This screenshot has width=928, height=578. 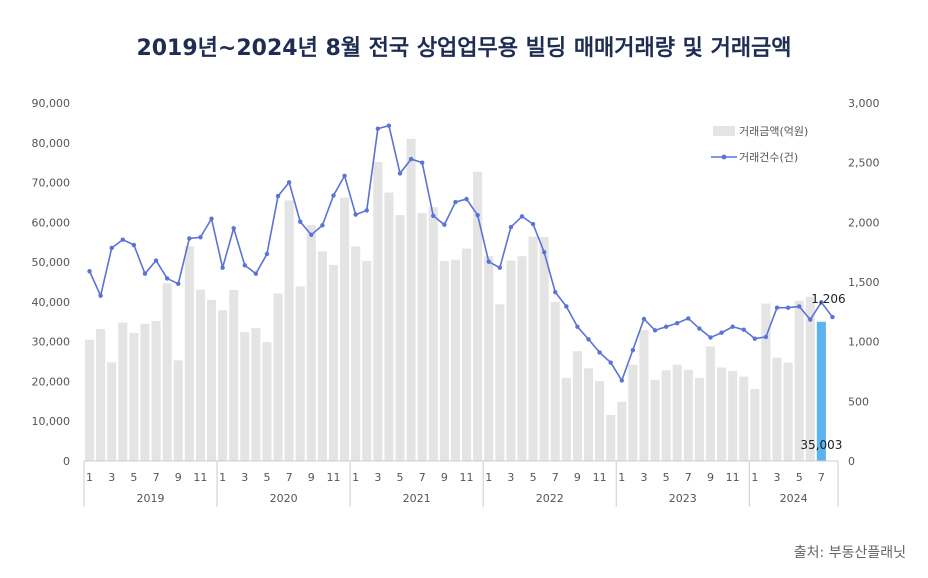 What do you see at coordinates (417, 498) in the screenshot?
I see `year-label: 2021` at bounding box center [417, 498].